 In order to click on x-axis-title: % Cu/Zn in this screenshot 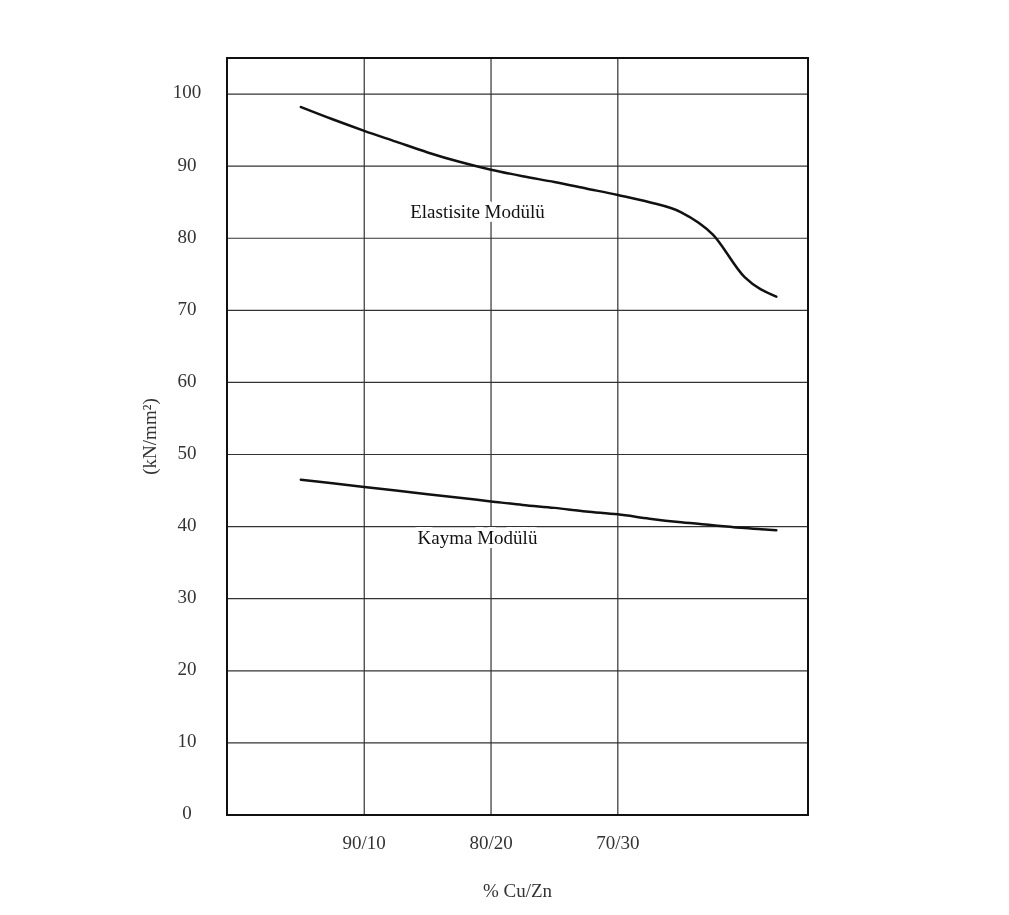, I will do `click(517, 890)`.